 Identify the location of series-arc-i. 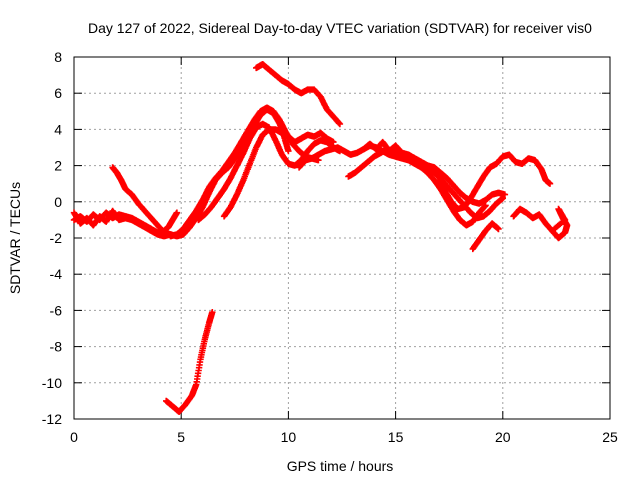
(392, 185).